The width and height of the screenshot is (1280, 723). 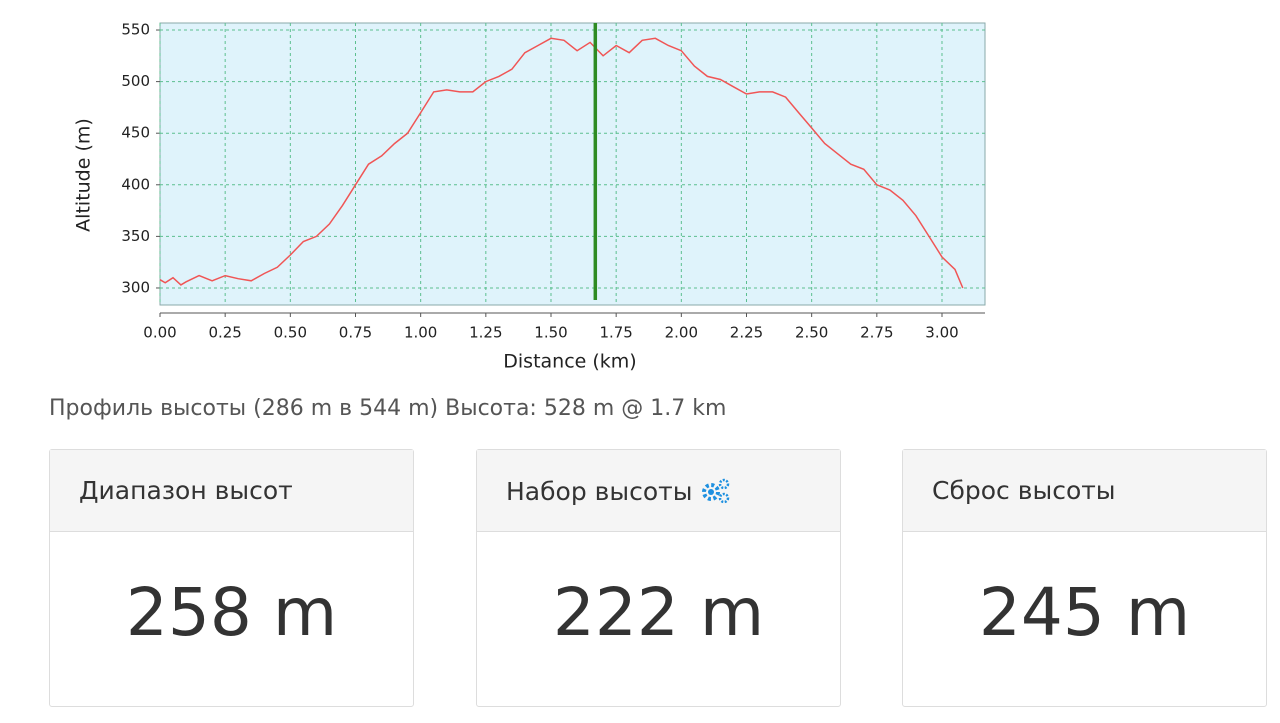 I want to click on card-title: Набор высоты, so click(x=599, y=491).